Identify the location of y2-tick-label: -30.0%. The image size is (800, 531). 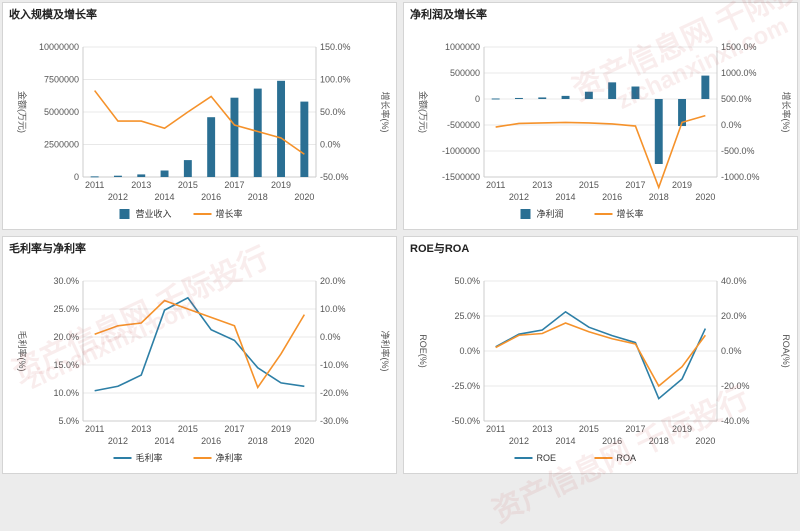
(334, 421).